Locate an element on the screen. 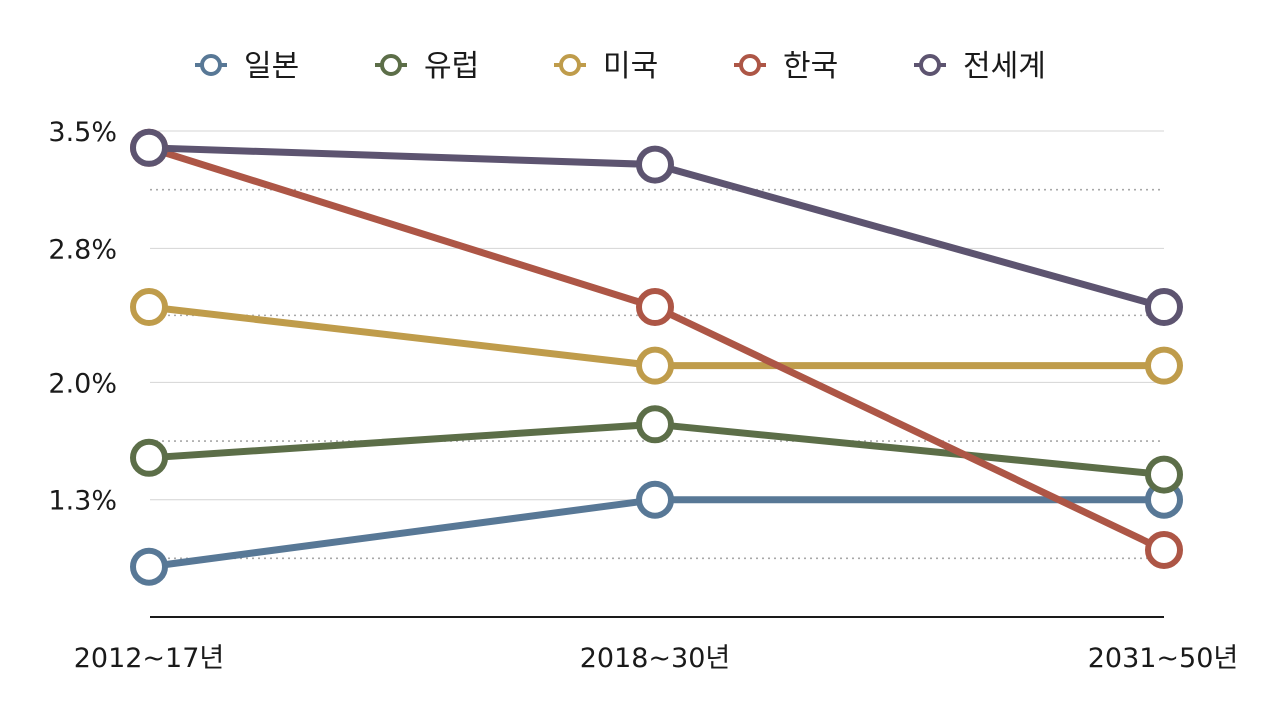 This screenshot has height=710, width=1280. y-tick-label: 1.3% is located at coordinates (82, 501).